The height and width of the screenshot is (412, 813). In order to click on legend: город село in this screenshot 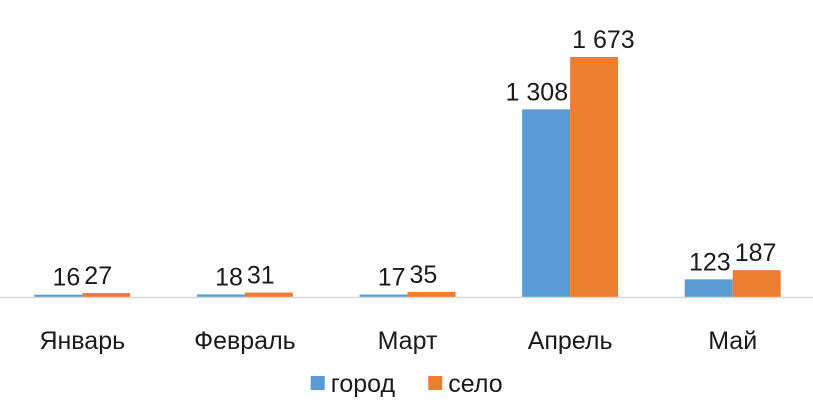, I will do `click(406, 384)`.